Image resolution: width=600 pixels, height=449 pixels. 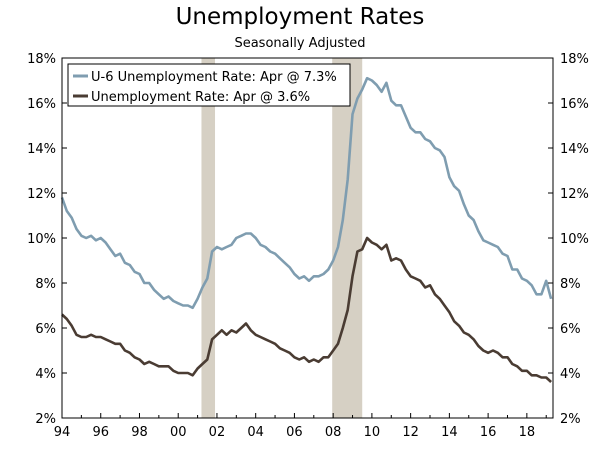 What do you see at coordinates (45, 284) in the screenshot?
I see `y-tick-label-left: 8%` at bounding box center [45, 284].